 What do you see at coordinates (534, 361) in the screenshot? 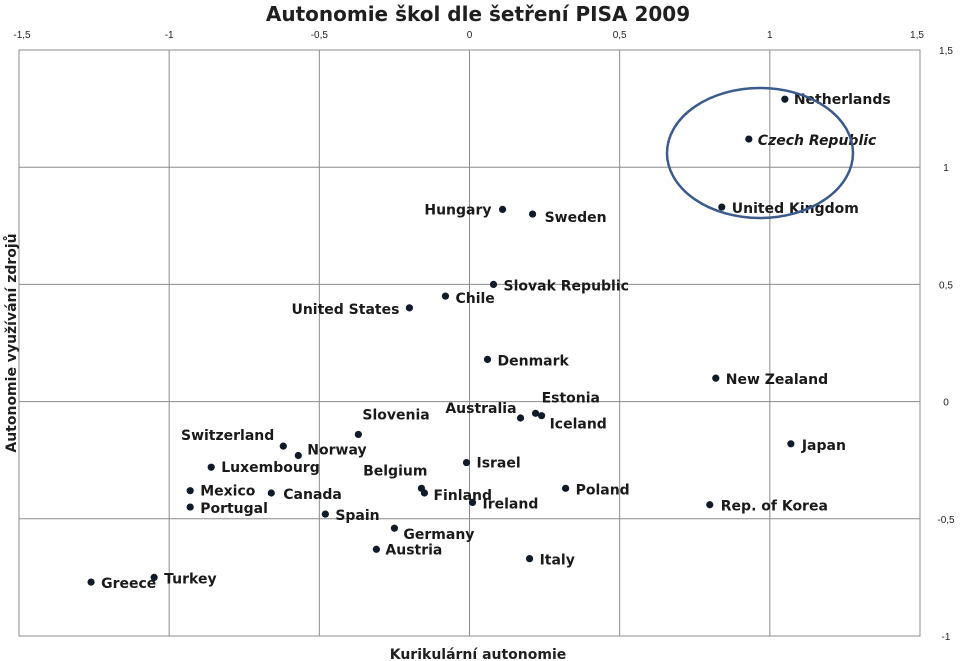
I see `data-point-label: Denmark` at bounding box center [534, 361].